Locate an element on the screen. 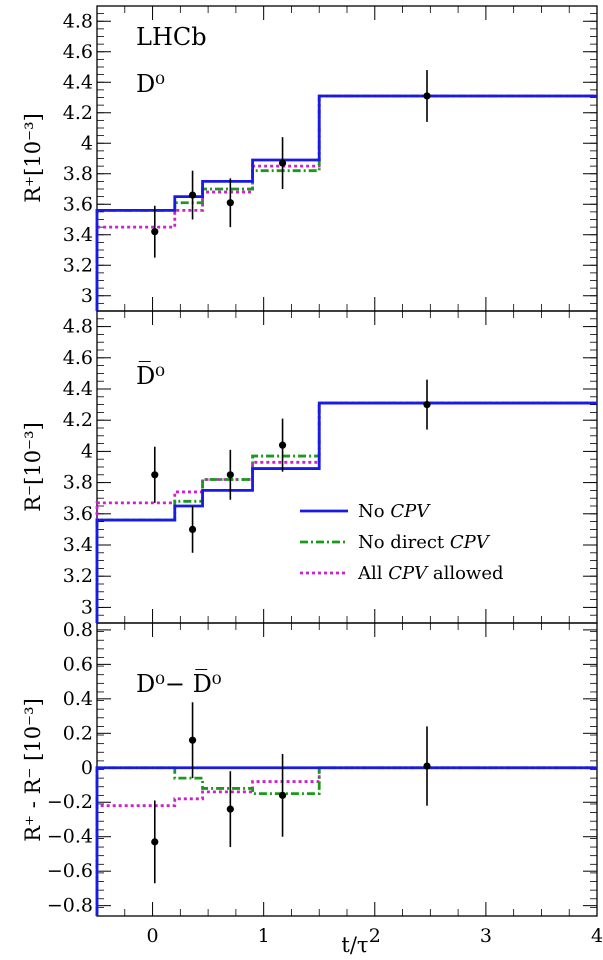 This screenshot has height=960, width=603. x-tick-label: 4 is located at coordinates (597, 936).